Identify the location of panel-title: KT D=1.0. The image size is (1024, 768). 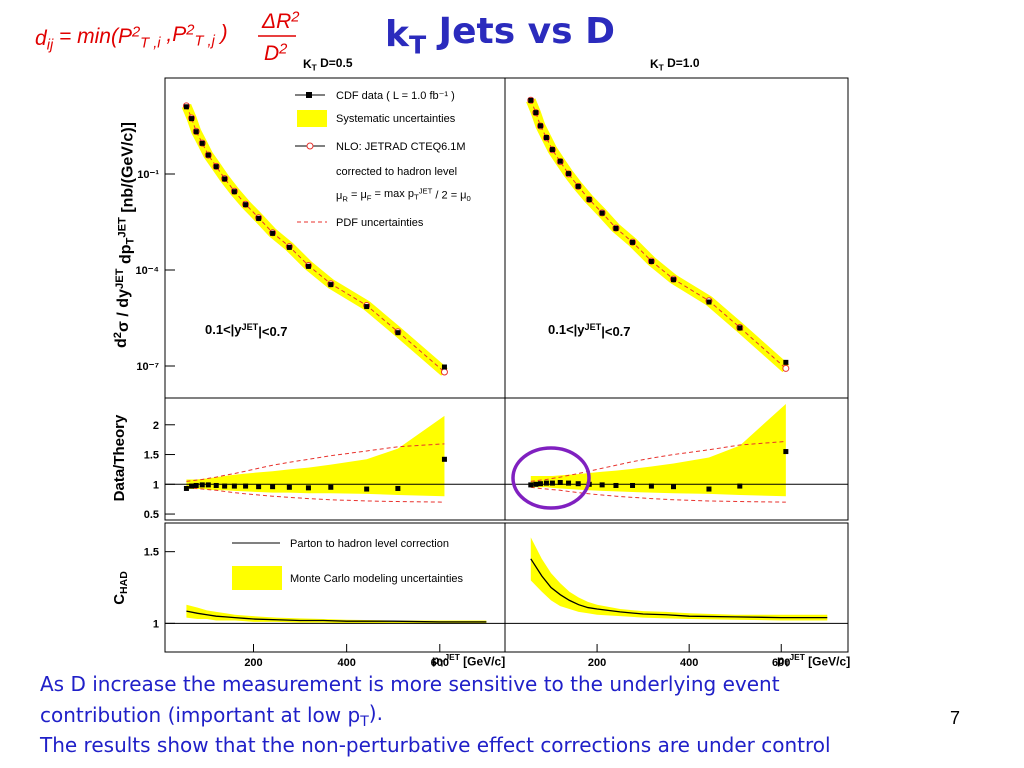
(675, 64).